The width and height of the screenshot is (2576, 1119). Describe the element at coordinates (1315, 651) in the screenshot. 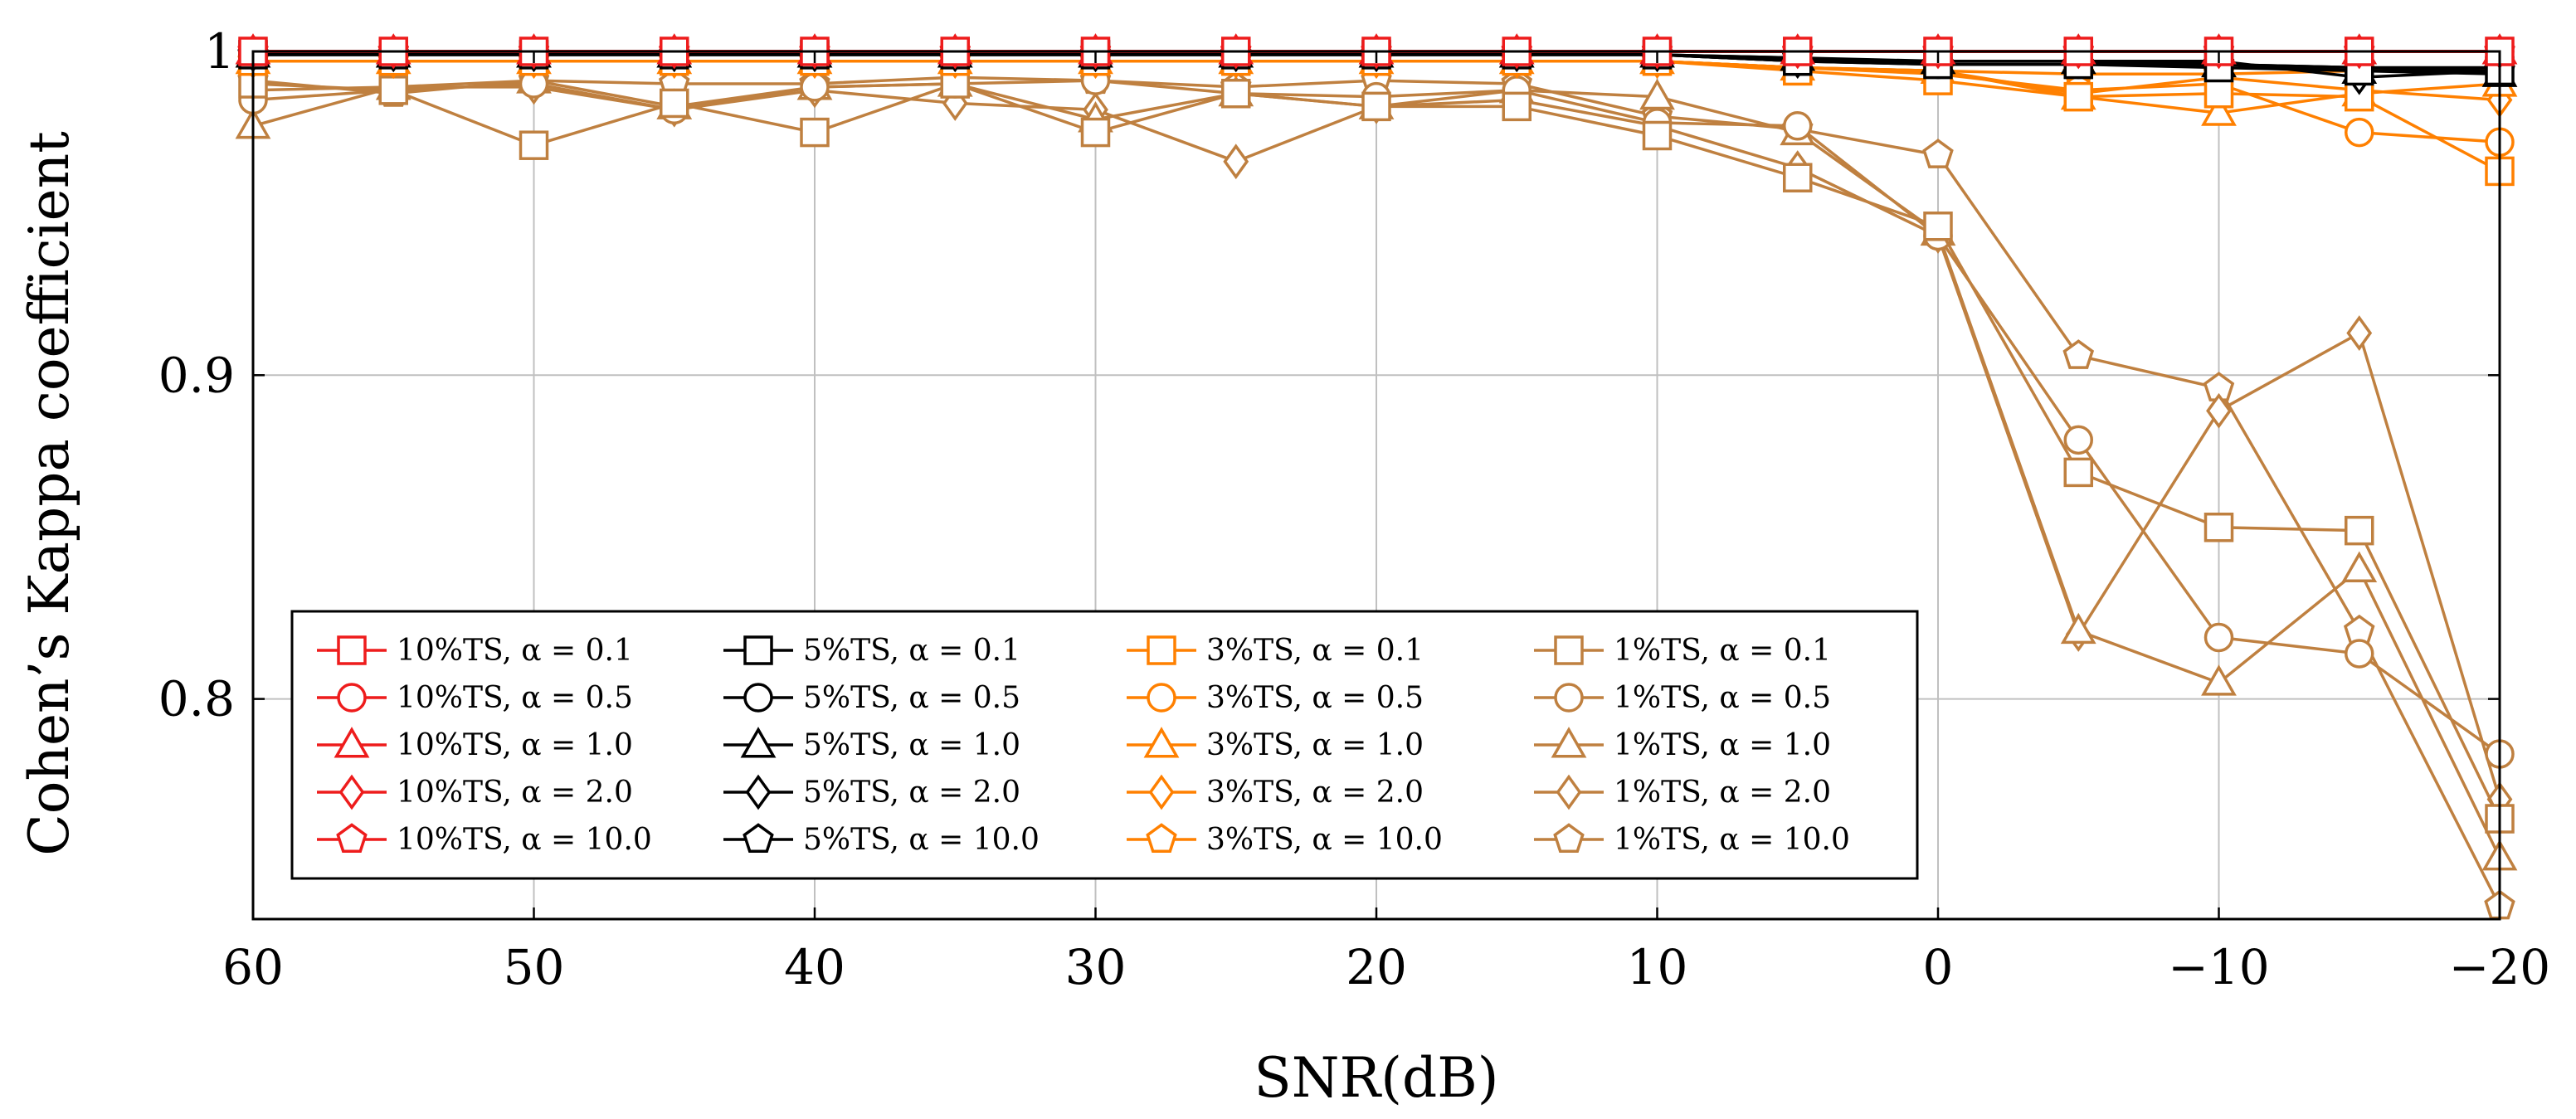

I see `legend-label: 3%TS, α = 0.1` at that location.